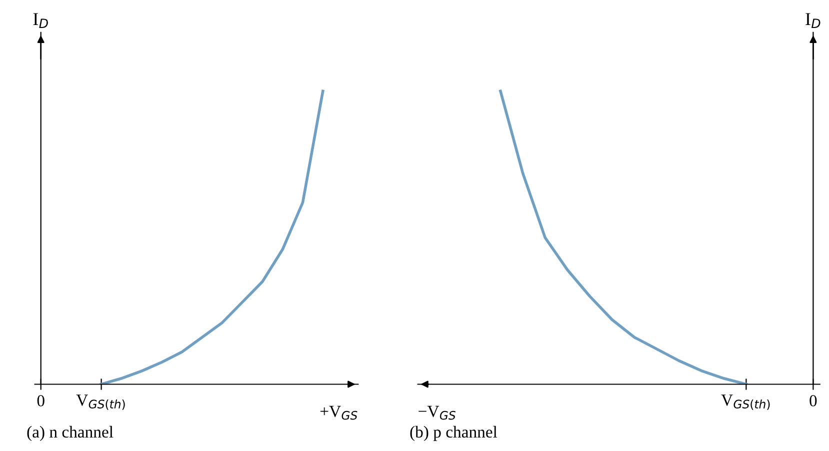  What do you see at coordinates (454, 434) in the screenshot?
I see `text: (b) p channel` at bounding box center [454, 434].